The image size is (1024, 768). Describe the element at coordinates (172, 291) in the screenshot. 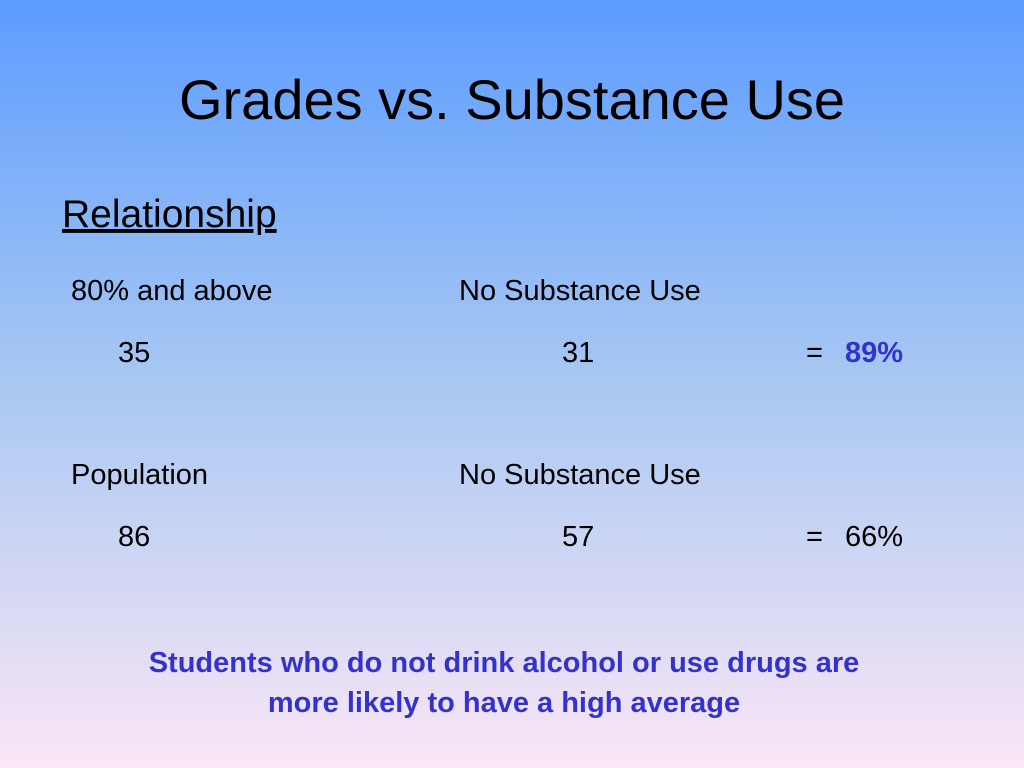

I see `row-label: 80% and above` at that location.